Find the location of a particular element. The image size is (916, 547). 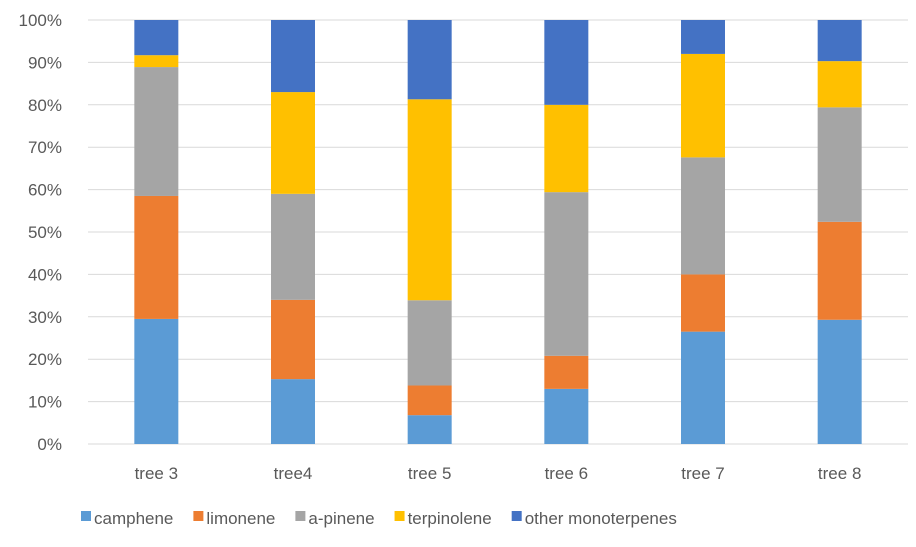

x-tick-label: tree4 is located at coordinates (293, 473).